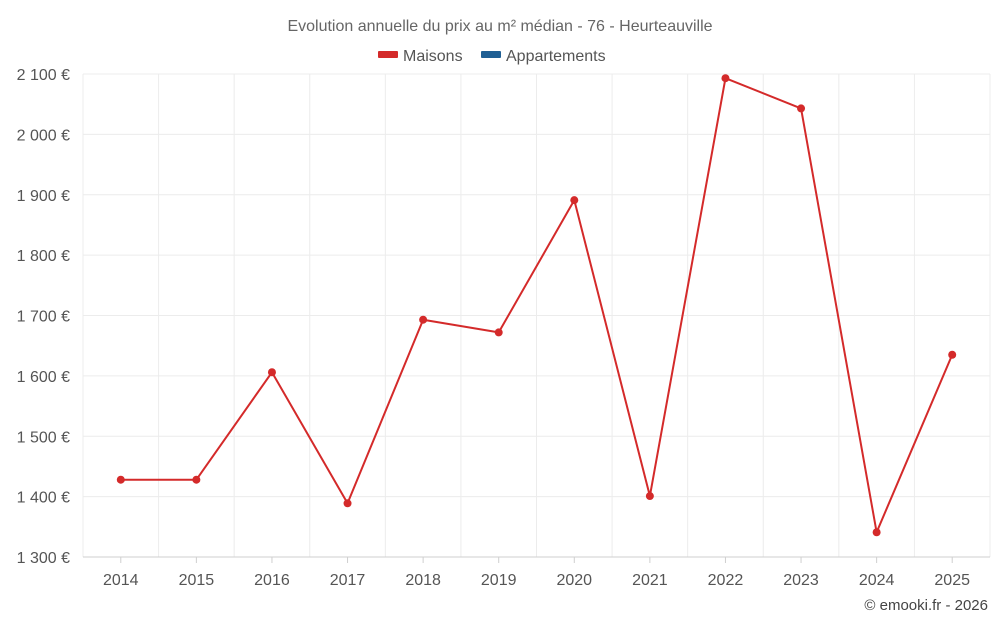  Describe the element at coordinates (43, 135) in the screenshot. I see `y-tick-label: 2 000 €` at that location.